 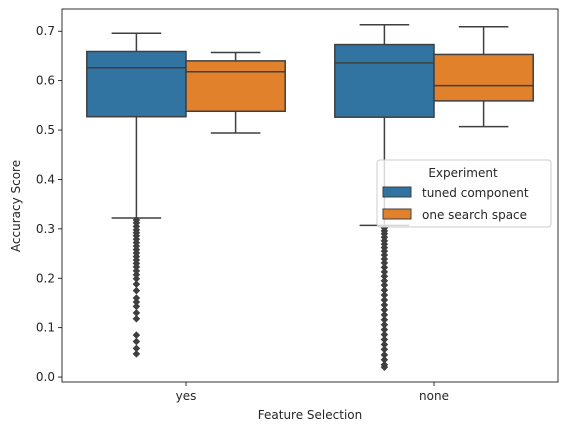 I want to click on y-tick-label: 0.6, so click(x=45, y=81).